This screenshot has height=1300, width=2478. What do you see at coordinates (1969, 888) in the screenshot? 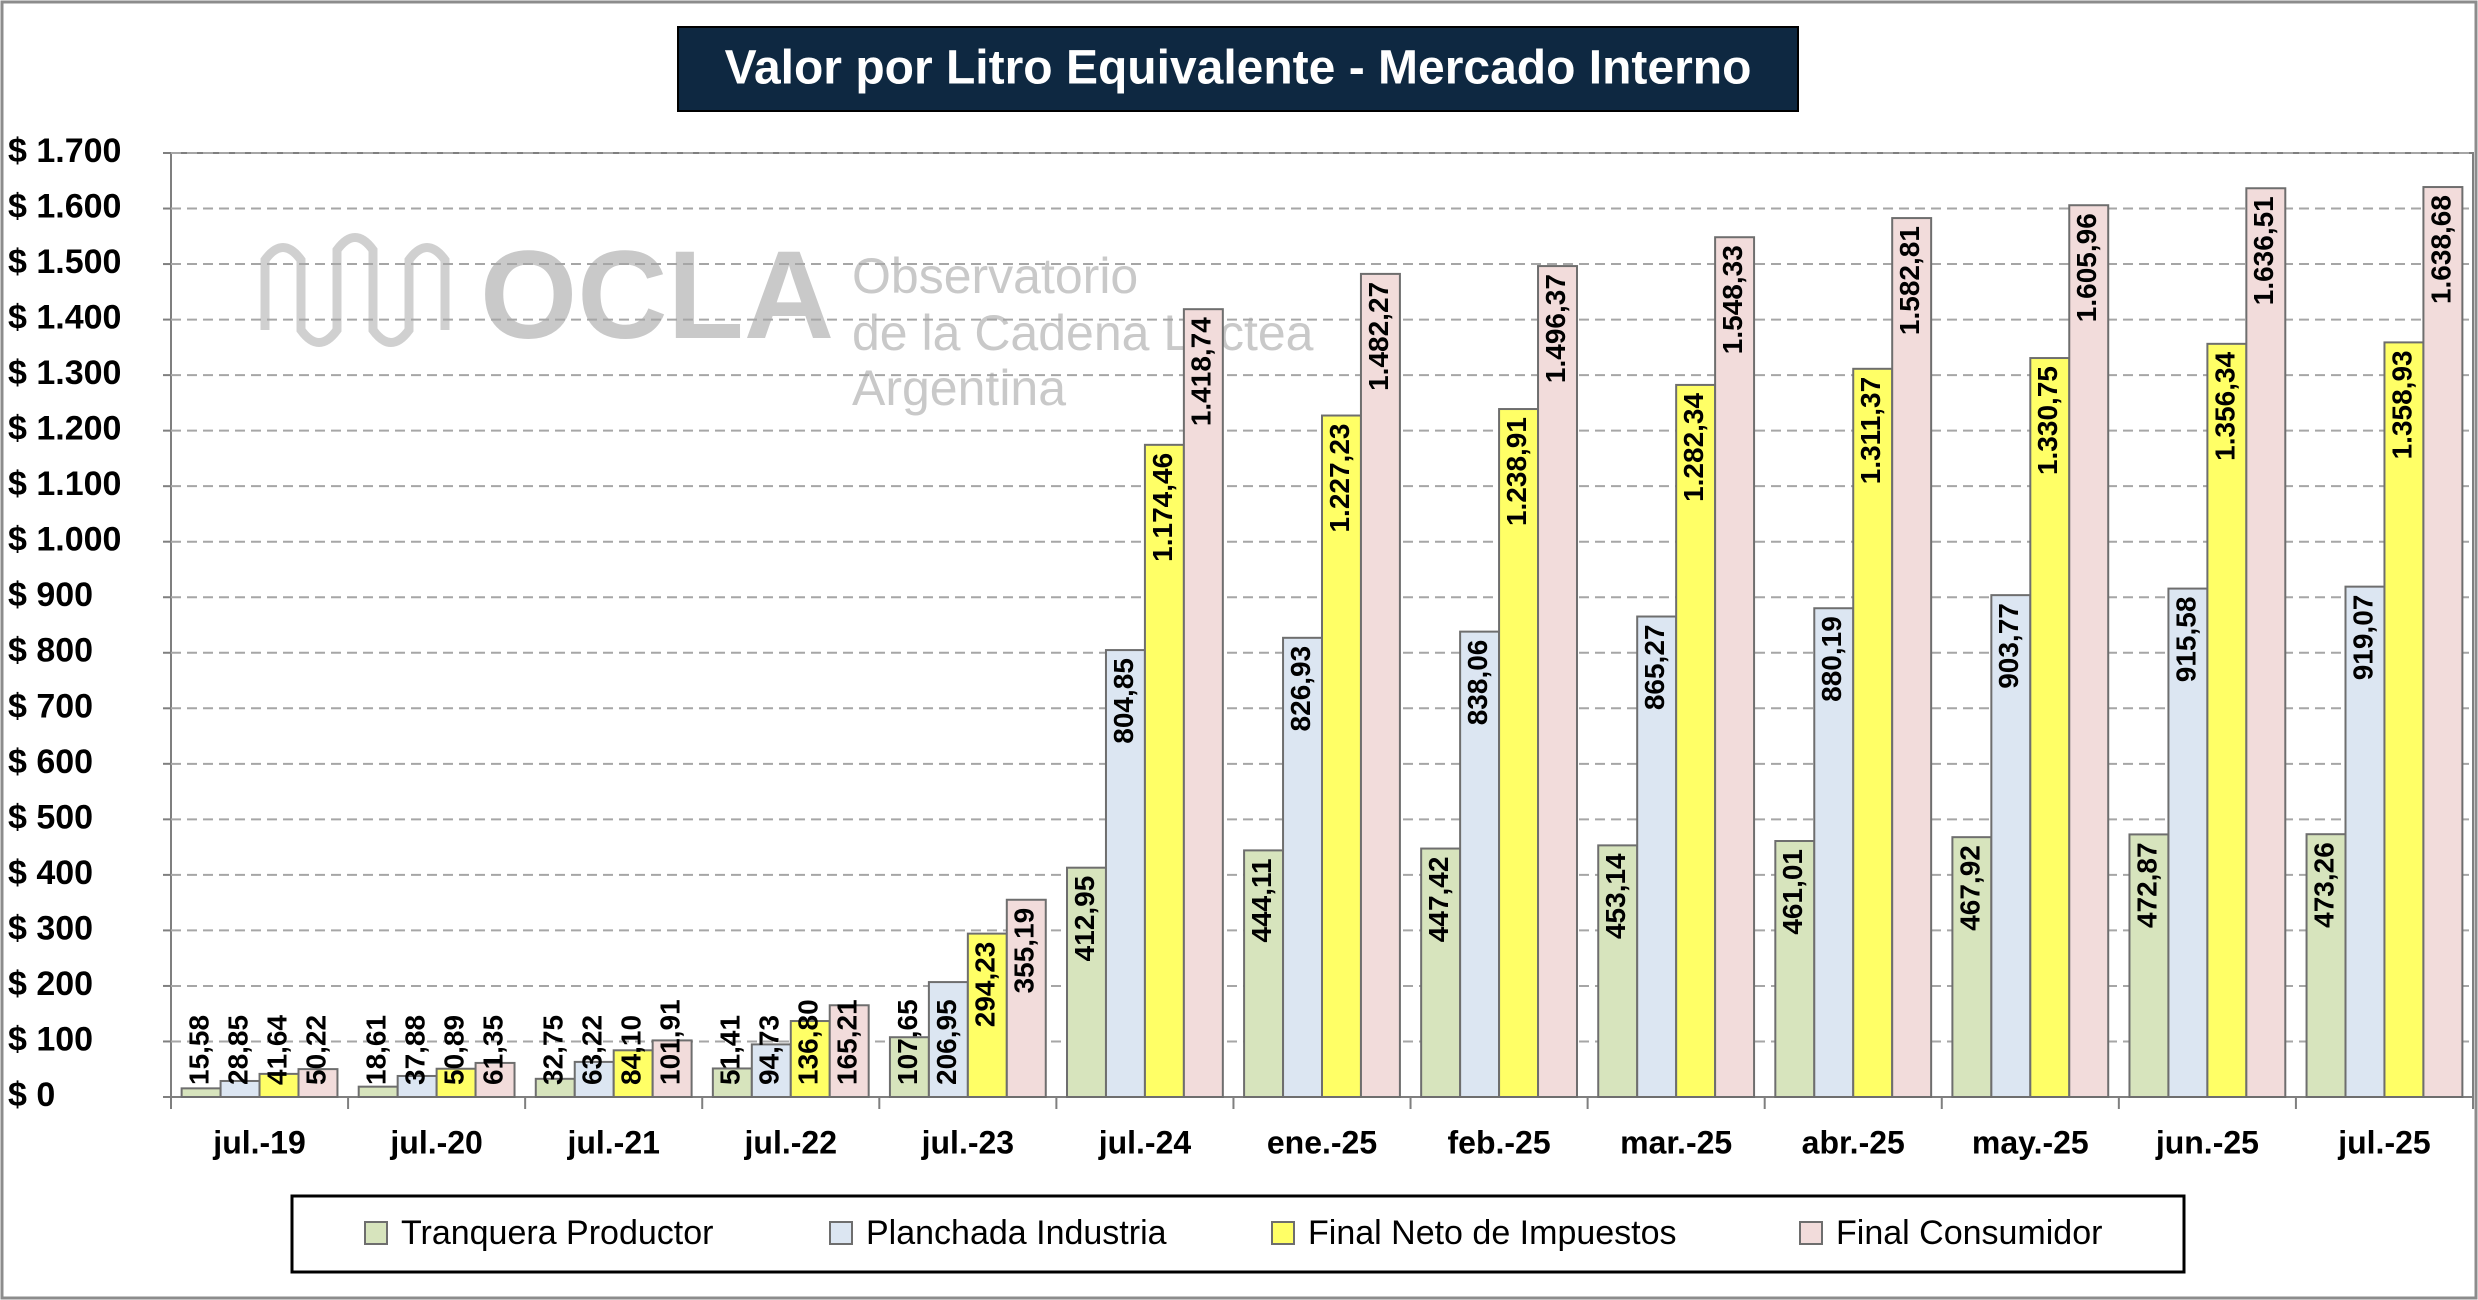
I see `value-label: 467,92` at bounding box center [1969, 888].